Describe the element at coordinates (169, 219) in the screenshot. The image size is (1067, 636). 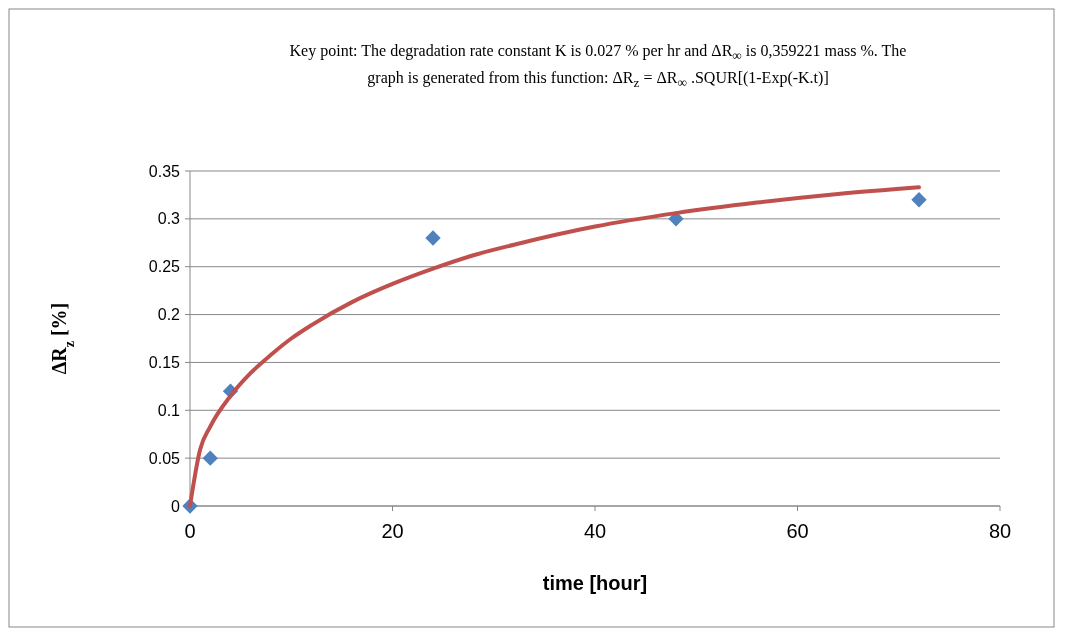
I see `y-tick-label: 0.3` at that location.